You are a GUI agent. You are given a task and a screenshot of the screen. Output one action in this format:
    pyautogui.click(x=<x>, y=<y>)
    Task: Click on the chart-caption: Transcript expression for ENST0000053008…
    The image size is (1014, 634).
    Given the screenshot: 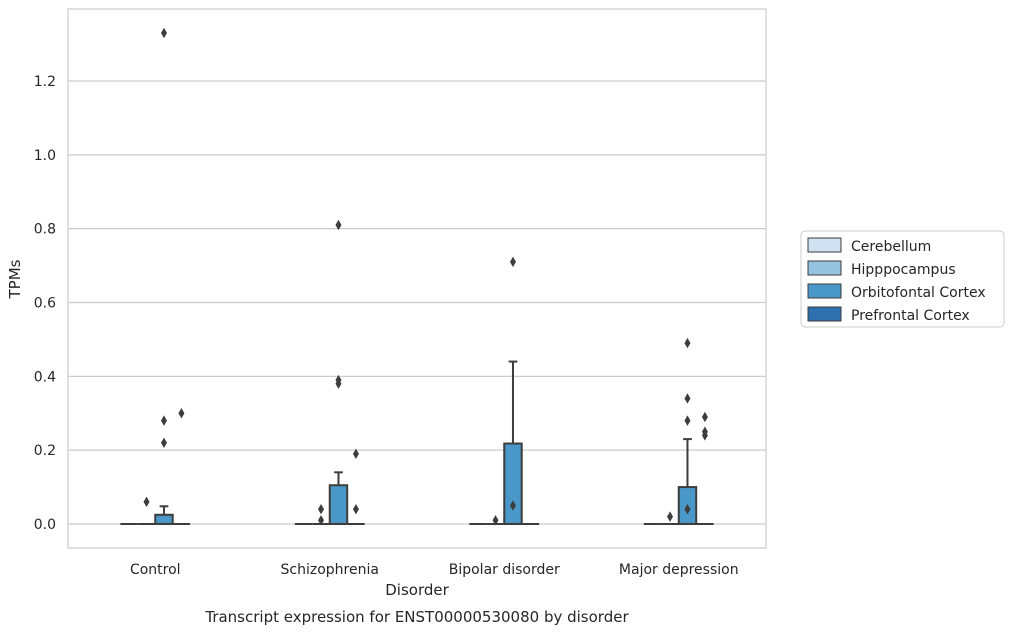 What is the action you would take?
    pyautogui.click(x=416, y=617)
    